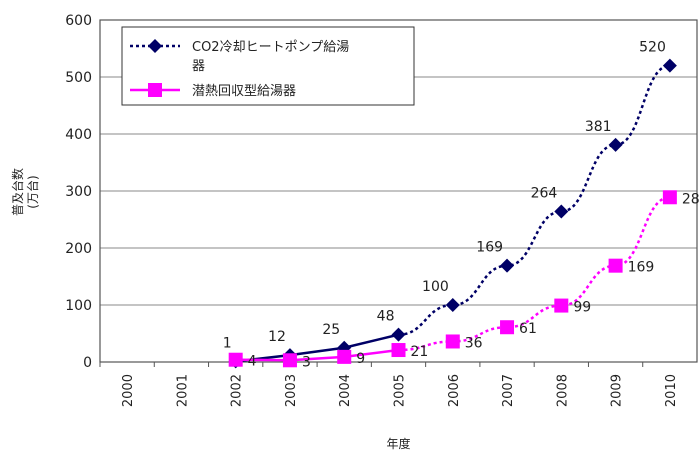 The height and width of the screenshot is (453, 699). I want to click on legend-label-series-1: 潜熱回収型給湯器, so click(244, 91).